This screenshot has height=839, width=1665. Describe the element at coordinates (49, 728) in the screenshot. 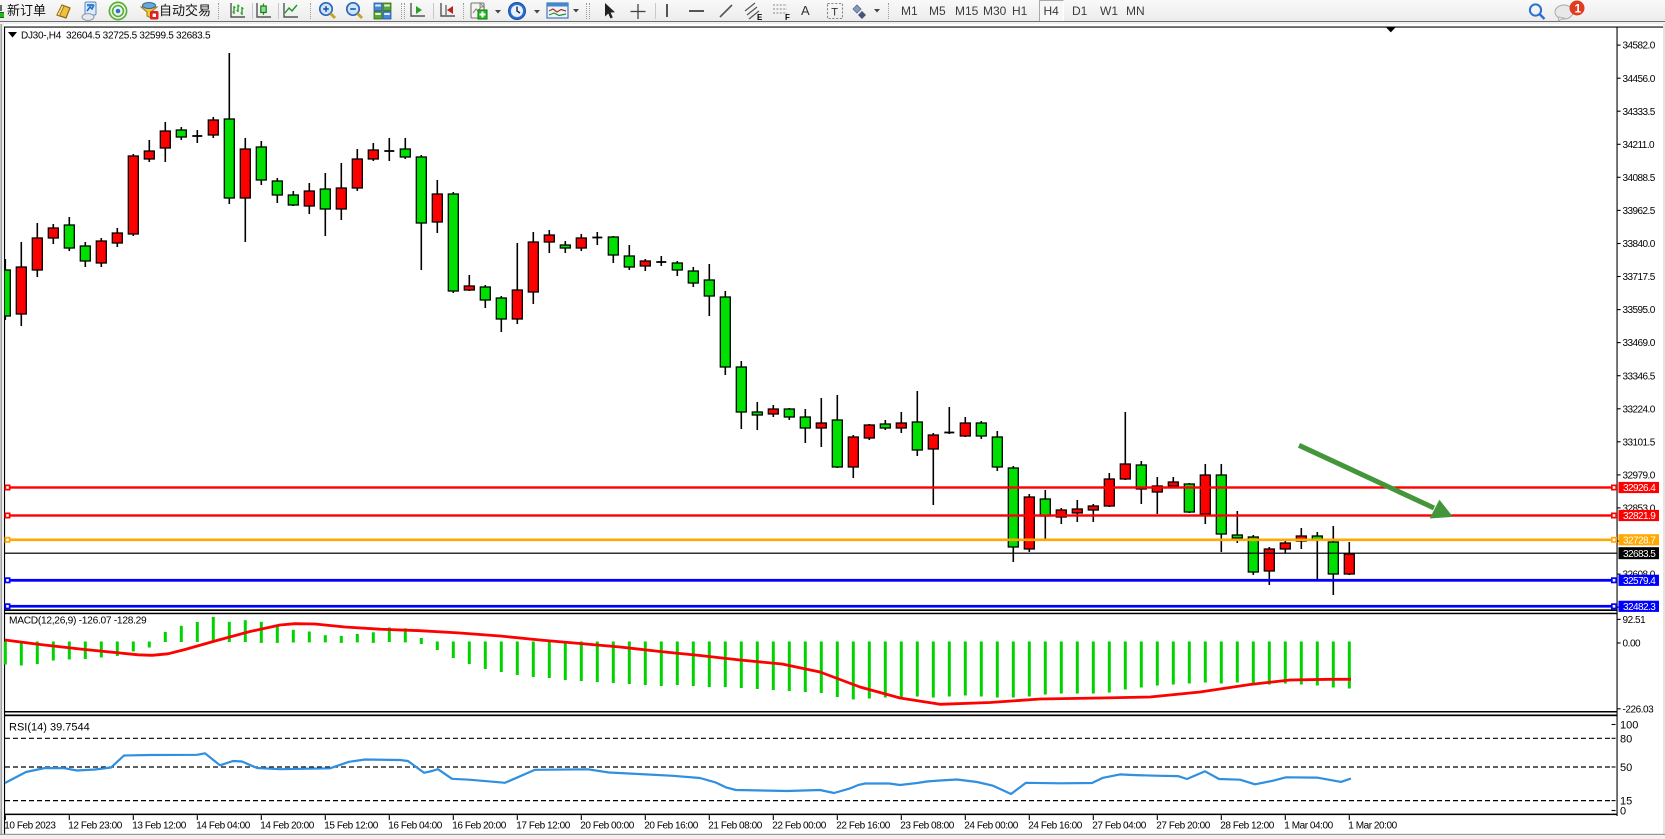

I see `svg-text: RSI(14) 39.7544` at that location.